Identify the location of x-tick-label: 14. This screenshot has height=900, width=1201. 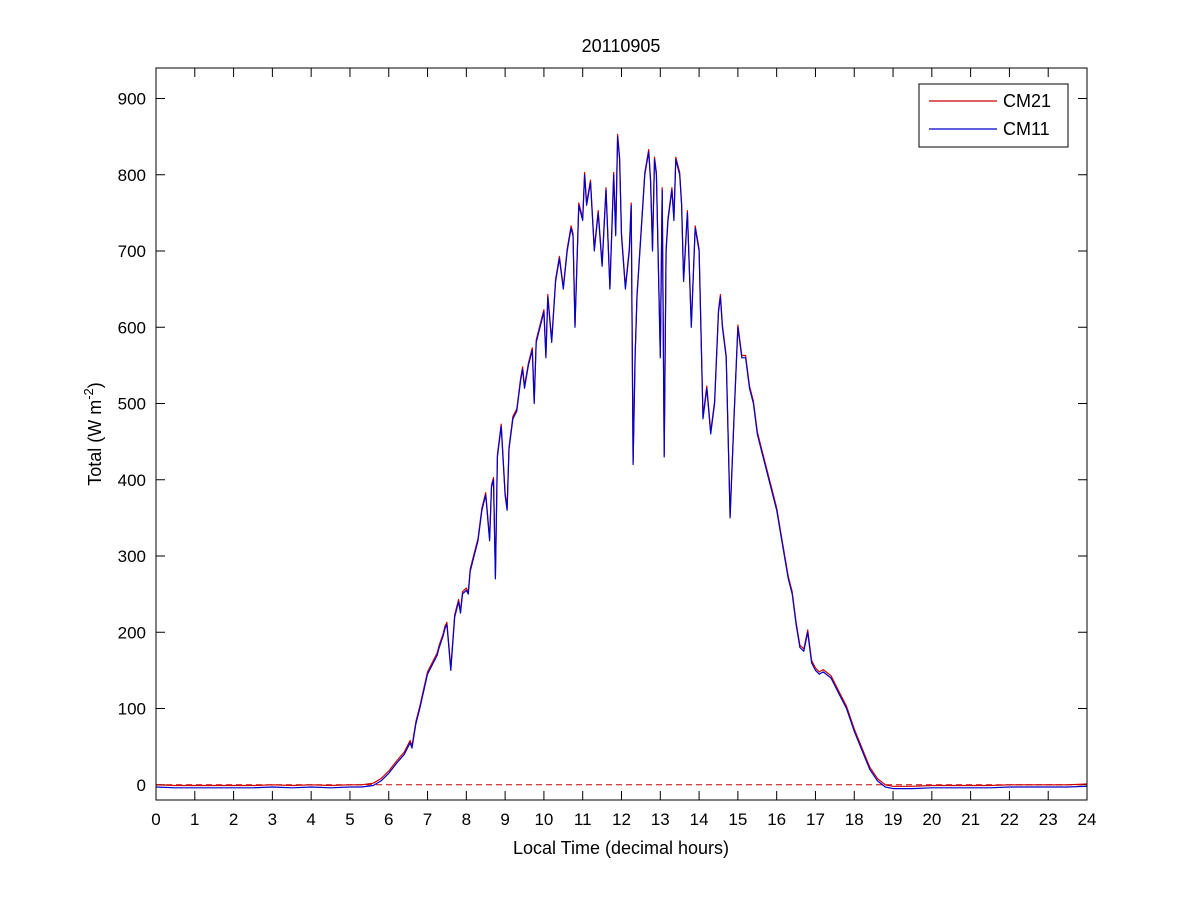
(699, 819).